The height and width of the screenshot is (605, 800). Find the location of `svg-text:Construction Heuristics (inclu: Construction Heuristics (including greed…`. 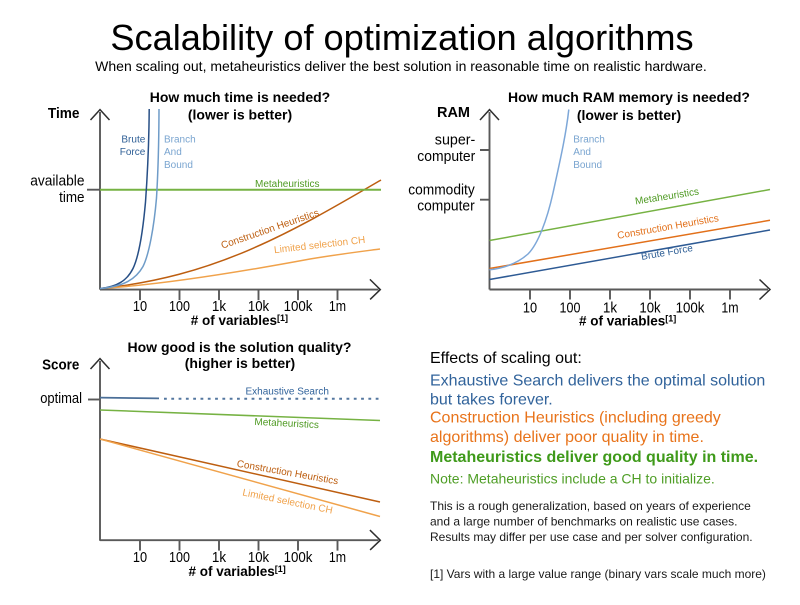

svg-text:Construction Heuristics (inclu: Construction Heuristics (including greed… is located at coordinates (575, 418).